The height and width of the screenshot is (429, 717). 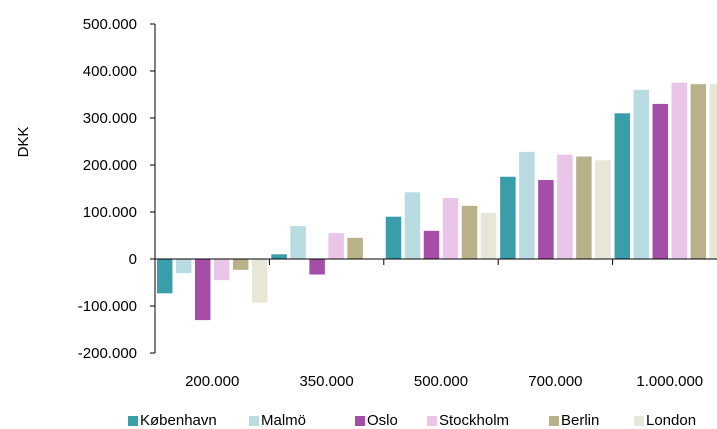 I want to click on y-tick-label: 400.000, so click(x=110, y=71).